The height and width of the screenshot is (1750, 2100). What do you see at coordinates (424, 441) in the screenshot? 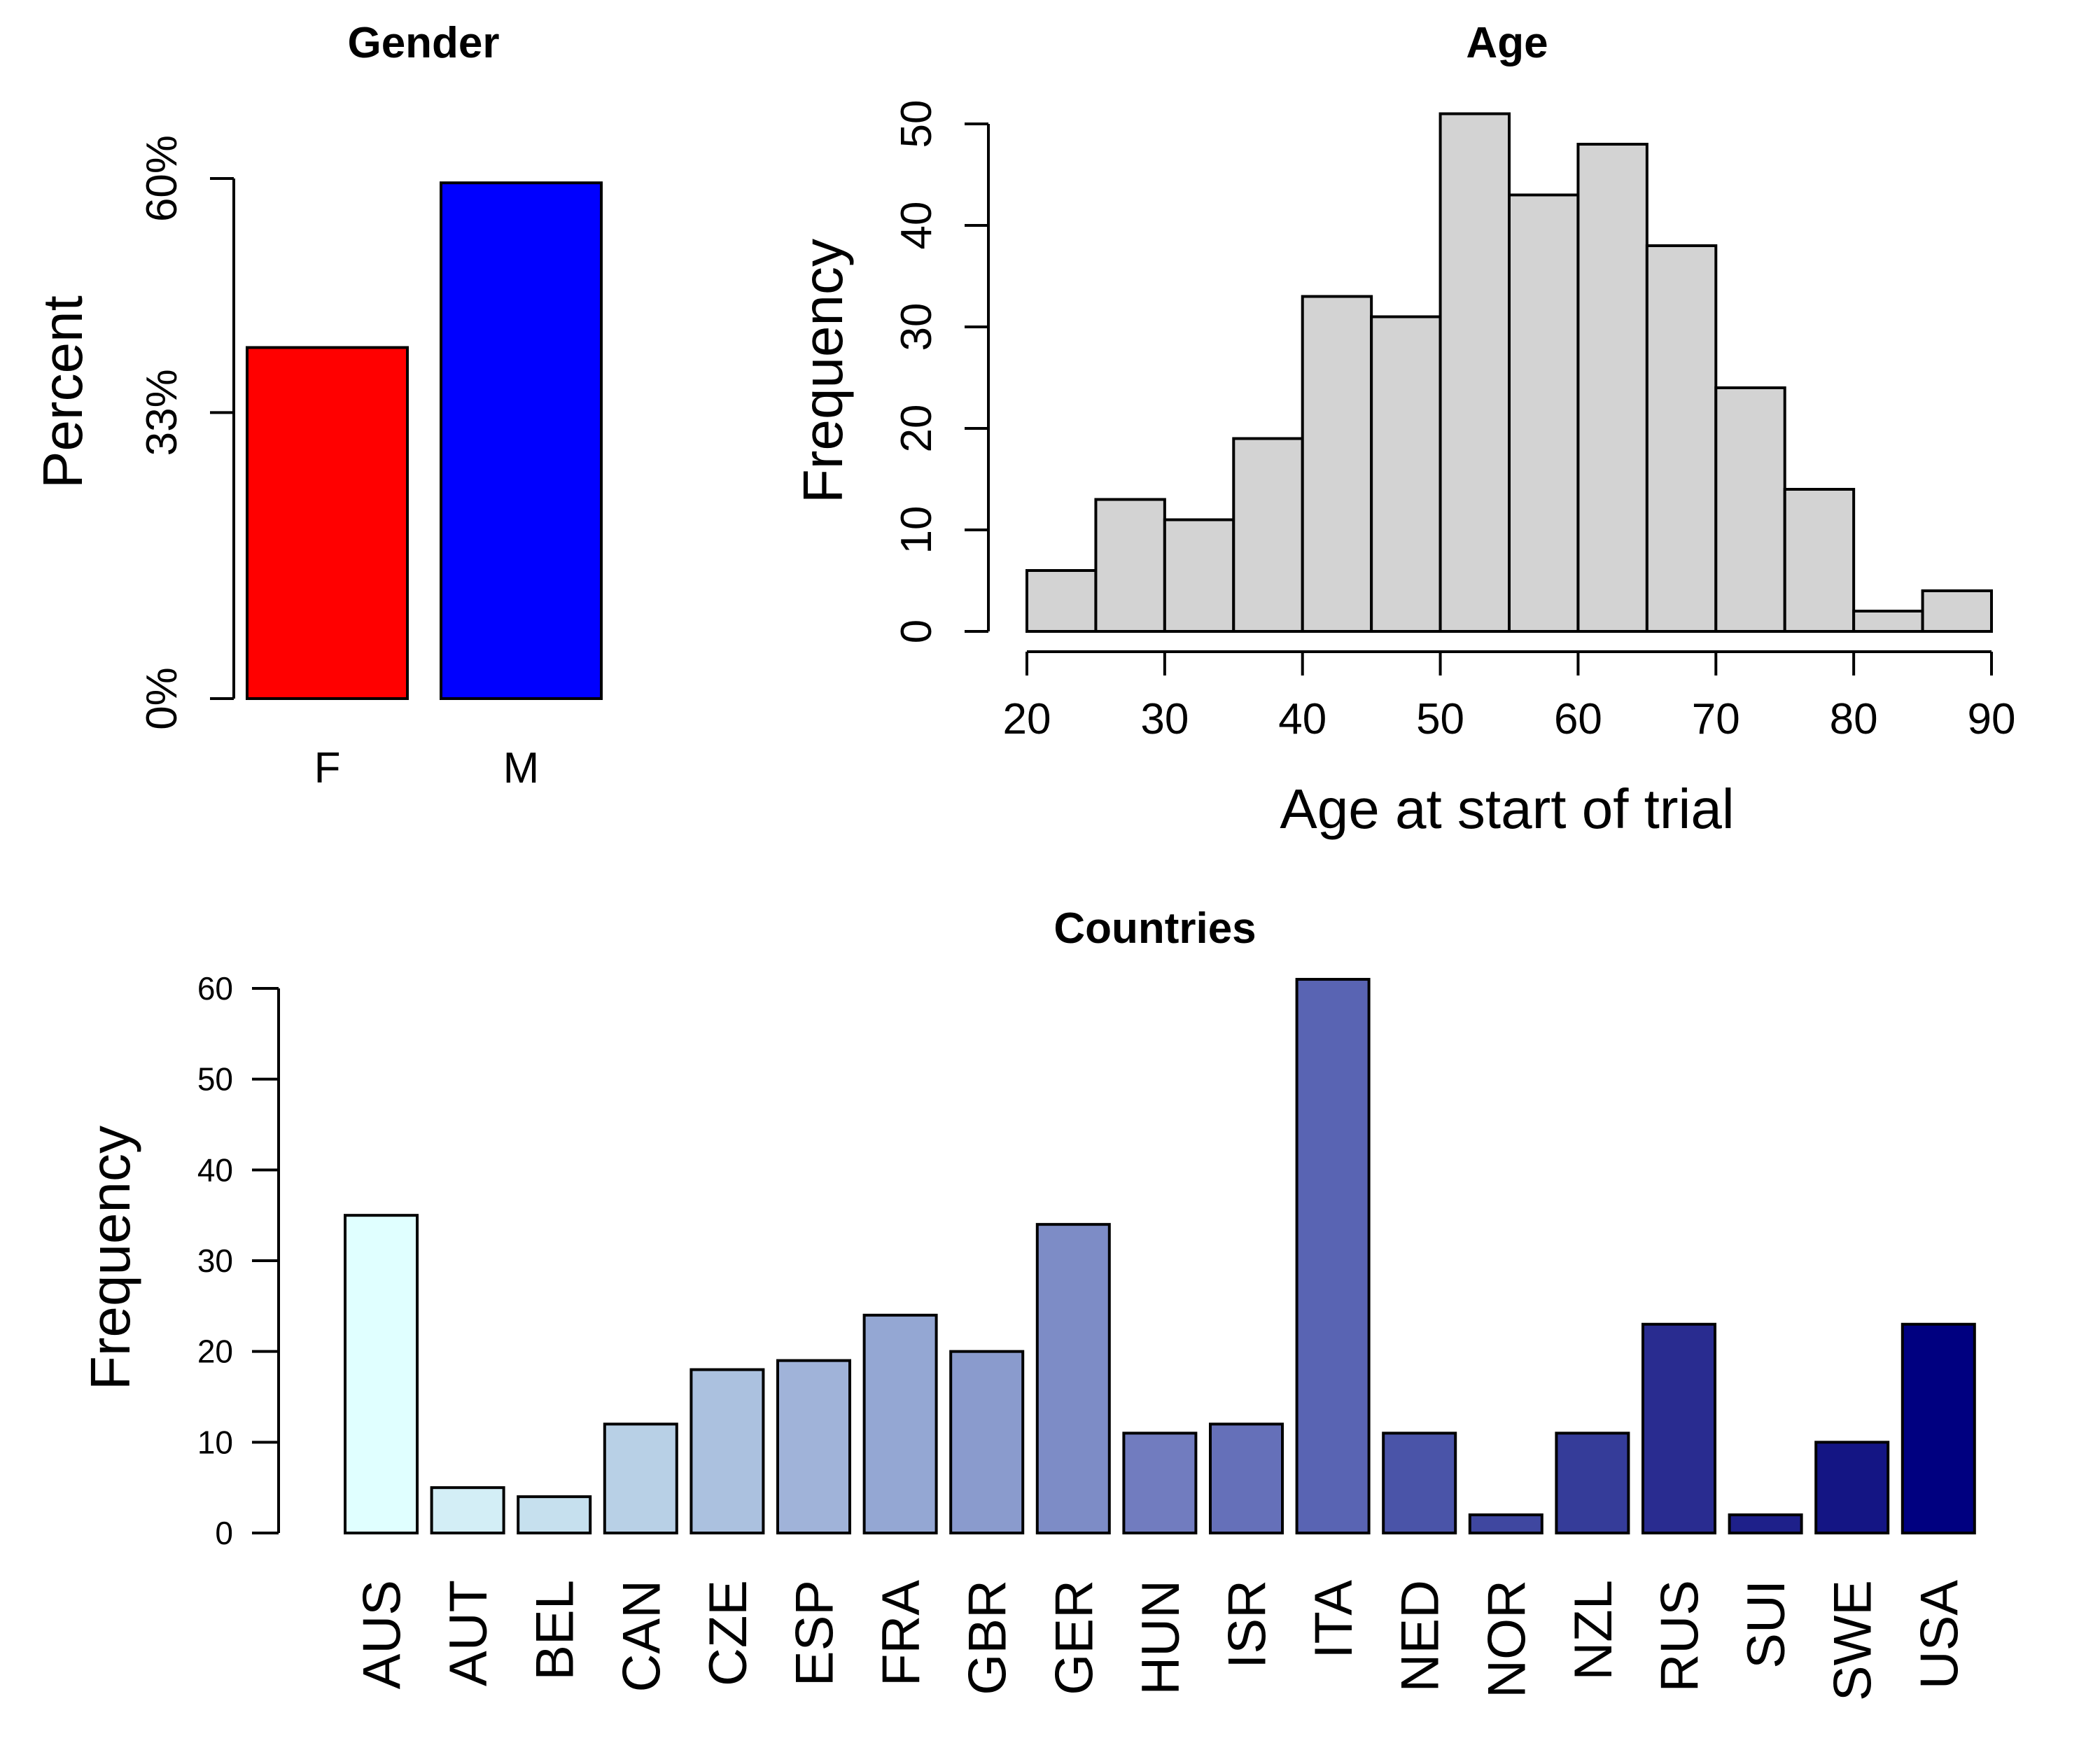
I see `gender-bars` at bounding box center [424, 441].